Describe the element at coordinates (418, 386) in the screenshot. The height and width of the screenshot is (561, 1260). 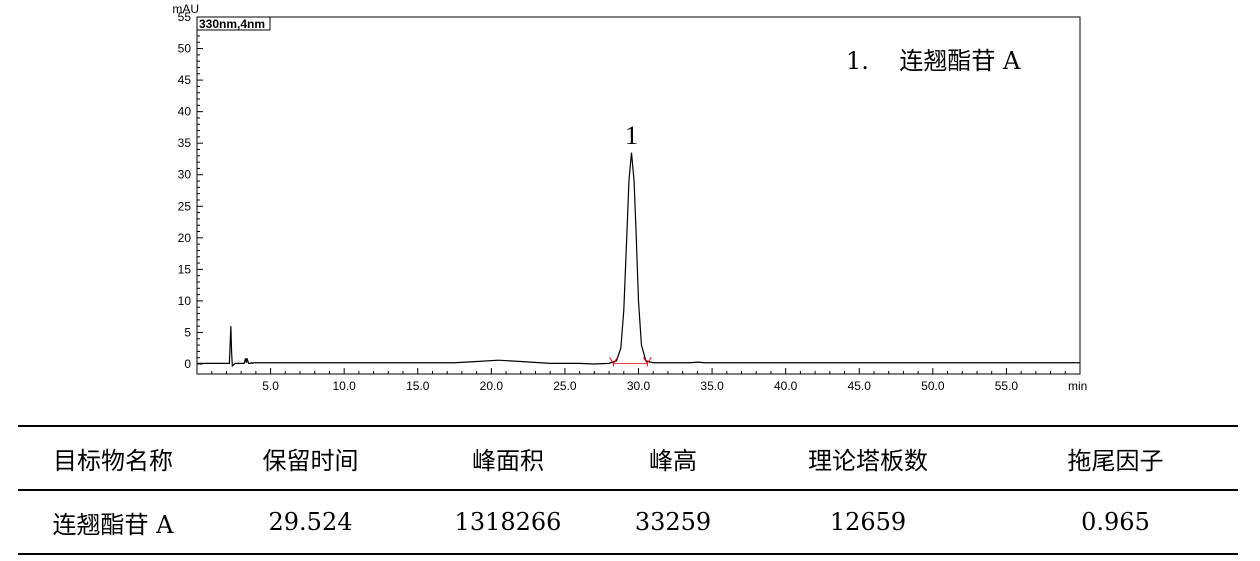
I see `x-tick-label: 15.0` at that location.